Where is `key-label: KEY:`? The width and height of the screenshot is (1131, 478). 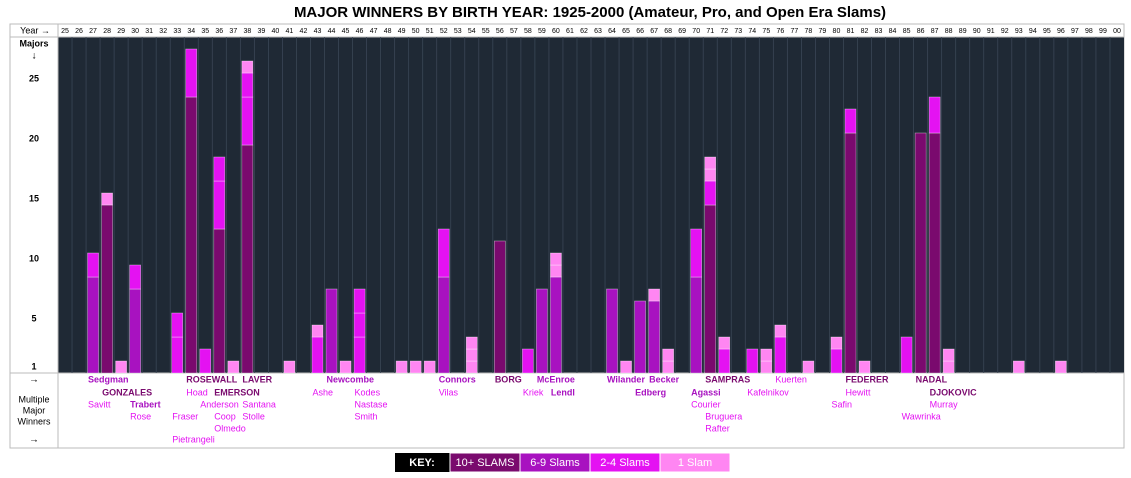
key-label: KEY: is located at coordinates (421, 463).